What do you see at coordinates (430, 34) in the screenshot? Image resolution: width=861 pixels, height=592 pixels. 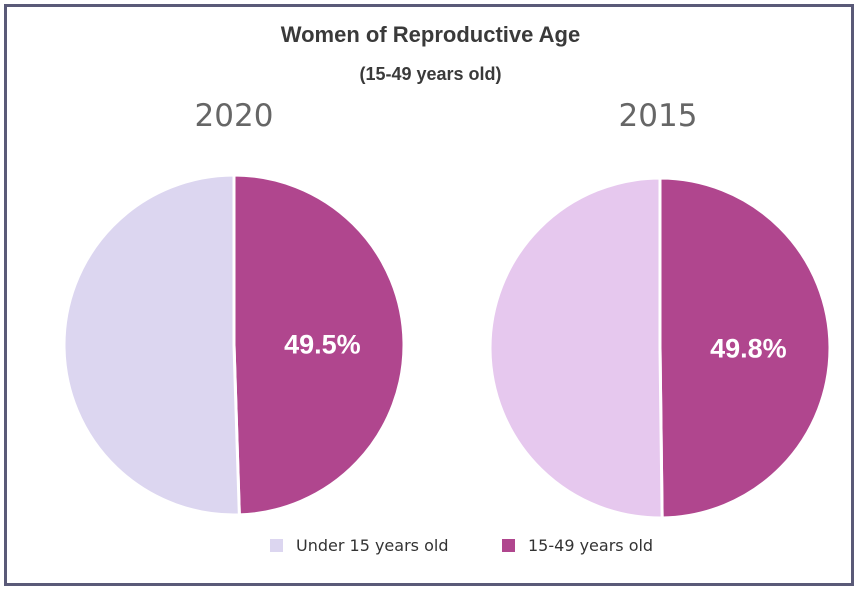 I see `chart-title: Women of Reproductive Age` at bounding box center [430, 34].